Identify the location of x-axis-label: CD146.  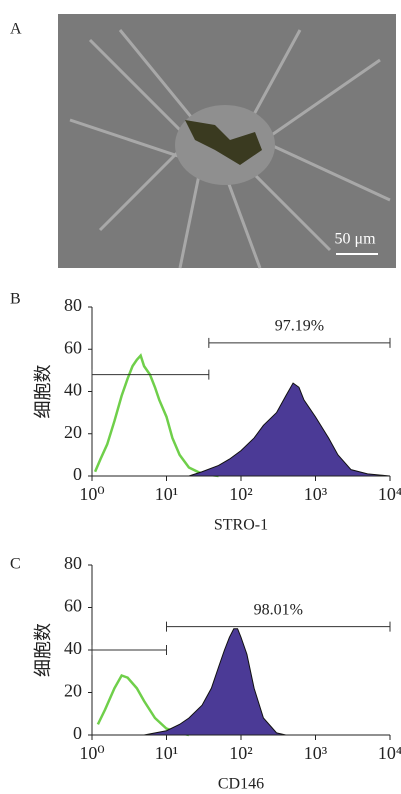
(241, 784).